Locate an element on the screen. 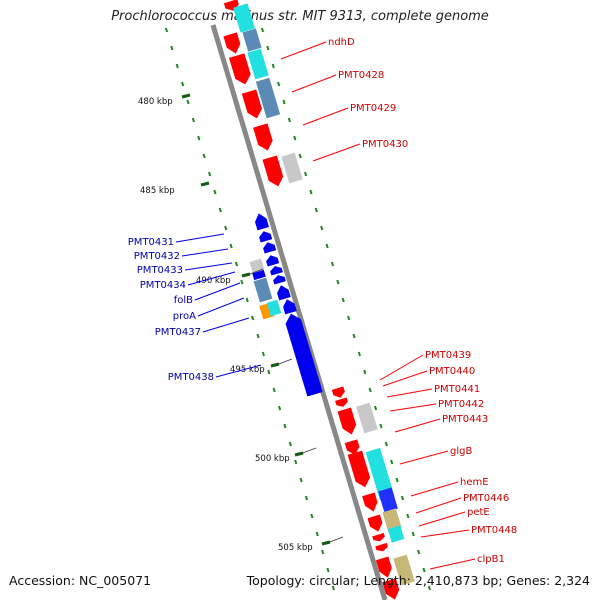  gene-label-forward: hemE is located at coordinates (474, 482).